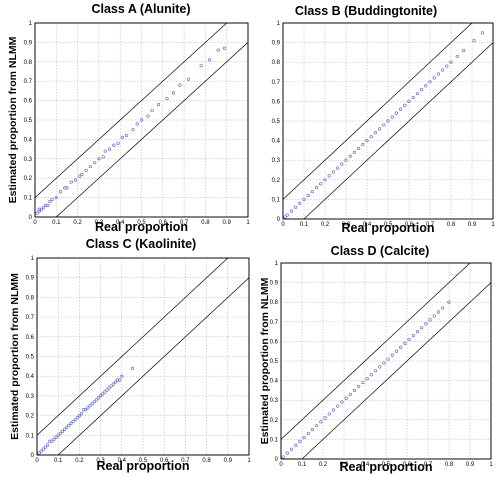 This screenshot has width=500, height=477. I want to click on y-tick-label: 0.4, so click(276, 142).